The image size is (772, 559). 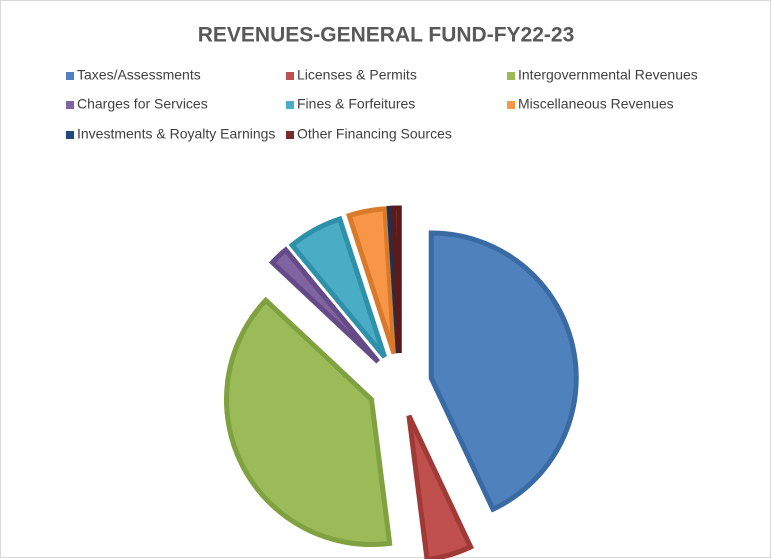 I want to click on legend-label: Licenses & Permits, so click(x=357, y=75).